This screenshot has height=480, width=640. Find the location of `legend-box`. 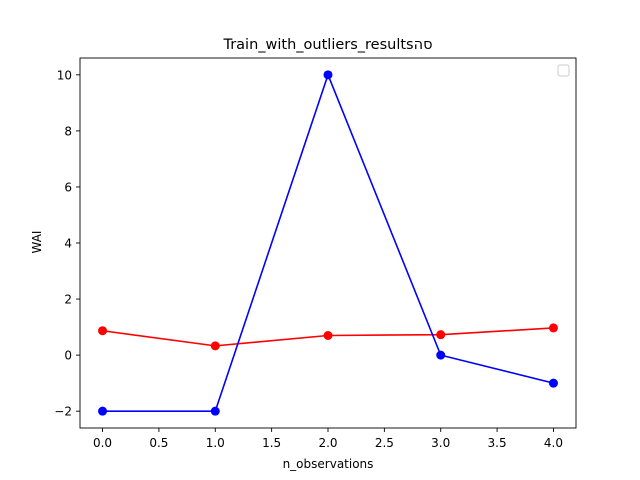

legend-box is located at coordinates (563, 70).